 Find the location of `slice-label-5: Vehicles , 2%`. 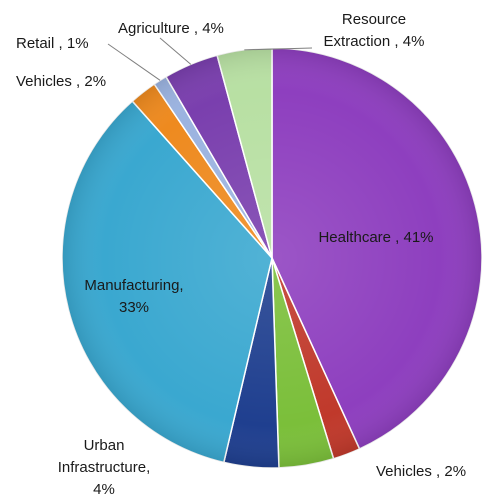

slice-label-5: Vehicles , 2% is located at coordinates (61, 81).